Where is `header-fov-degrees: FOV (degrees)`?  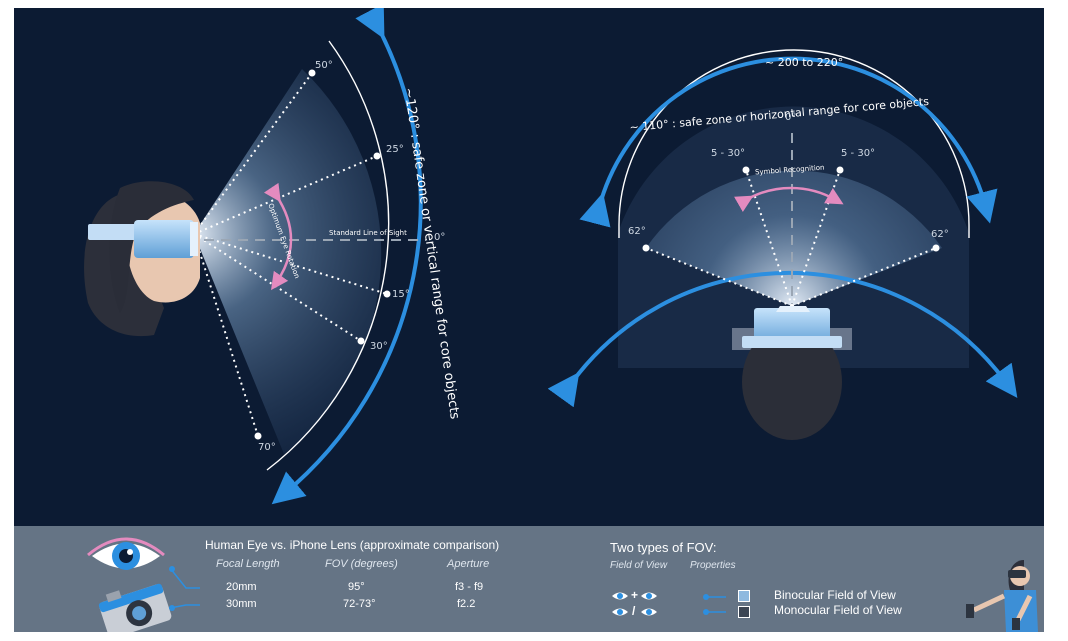
header-fov-degrees: FOV (degrees) is located at coordinates (361, 564).